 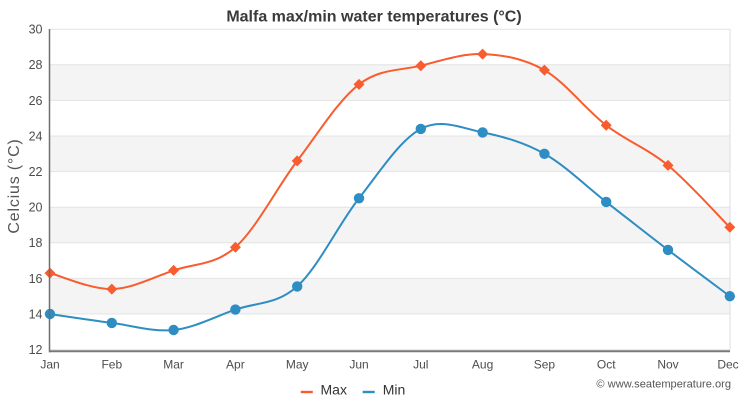 I want to click on svg-text: Nov, so click(x=667, y=365).